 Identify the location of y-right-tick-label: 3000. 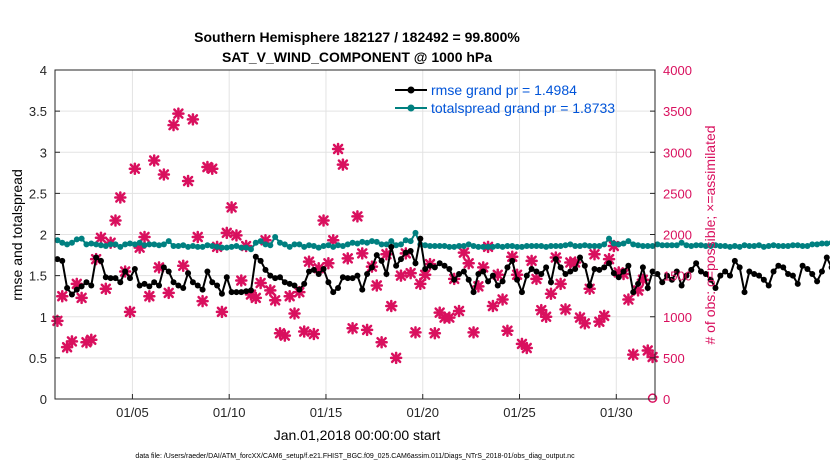
(677, 152).